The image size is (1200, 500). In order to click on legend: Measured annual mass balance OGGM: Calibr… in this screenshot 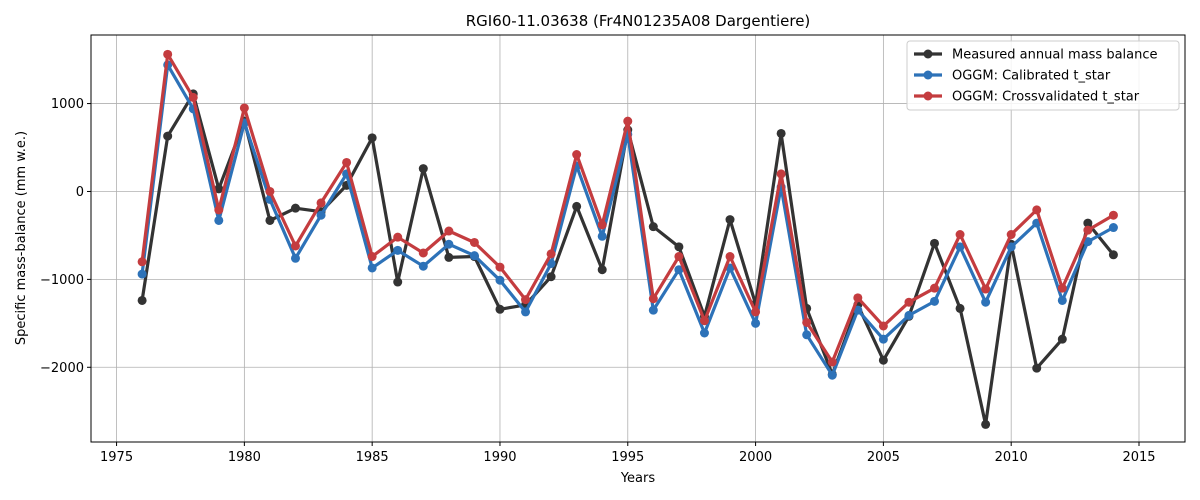, I will do `click(1043, 75)`.